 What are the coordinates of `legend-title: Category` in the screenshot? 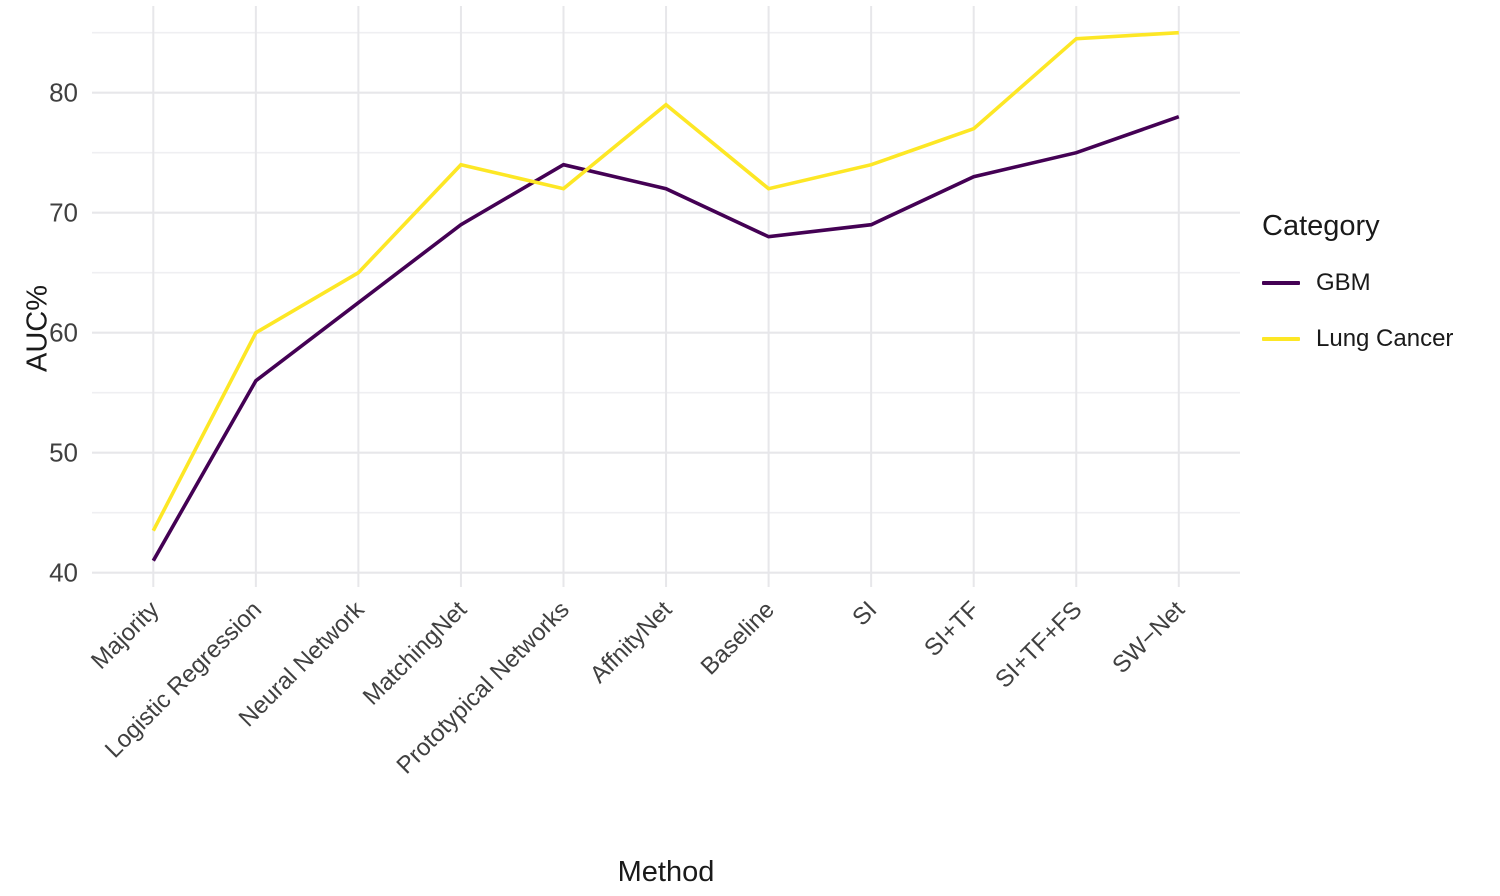 It's located at (1321, 226).